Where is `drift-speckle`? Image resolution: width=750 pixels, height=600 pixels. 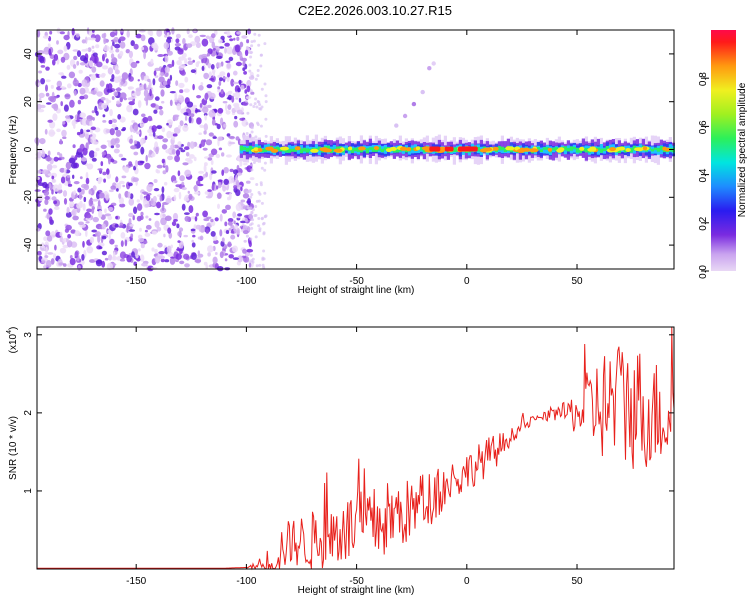 drift-speckle is located at coordinates (422, 92).